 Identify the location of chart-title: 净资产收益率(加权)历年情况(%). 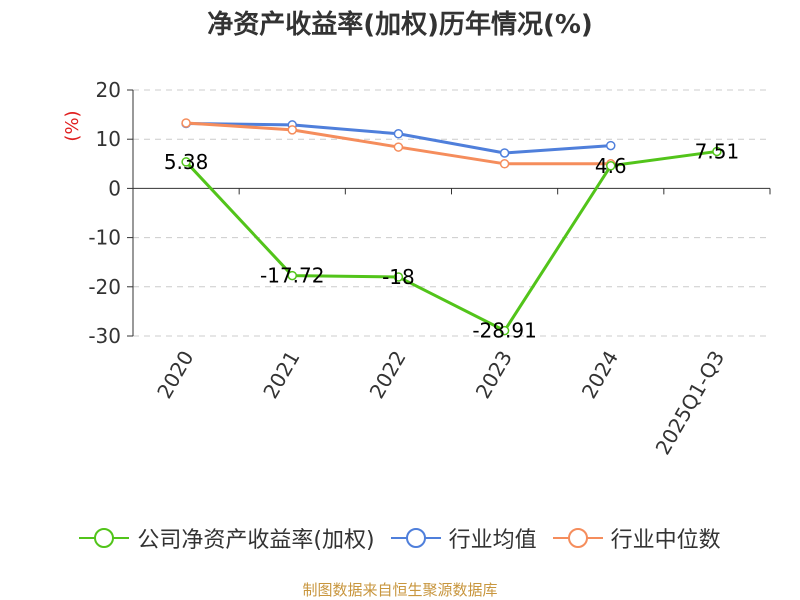
(400, 25).